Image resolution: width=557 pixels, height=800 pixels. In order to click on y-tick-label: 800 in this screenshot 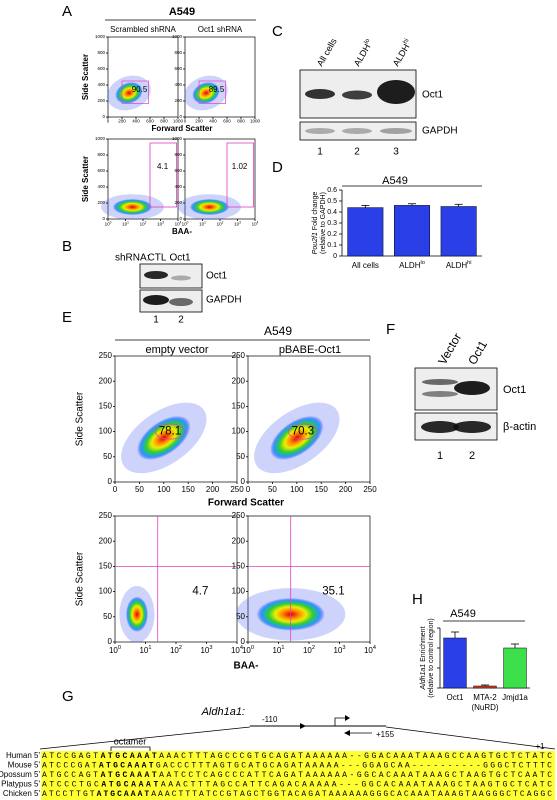, I will do `click(178, 52)`.